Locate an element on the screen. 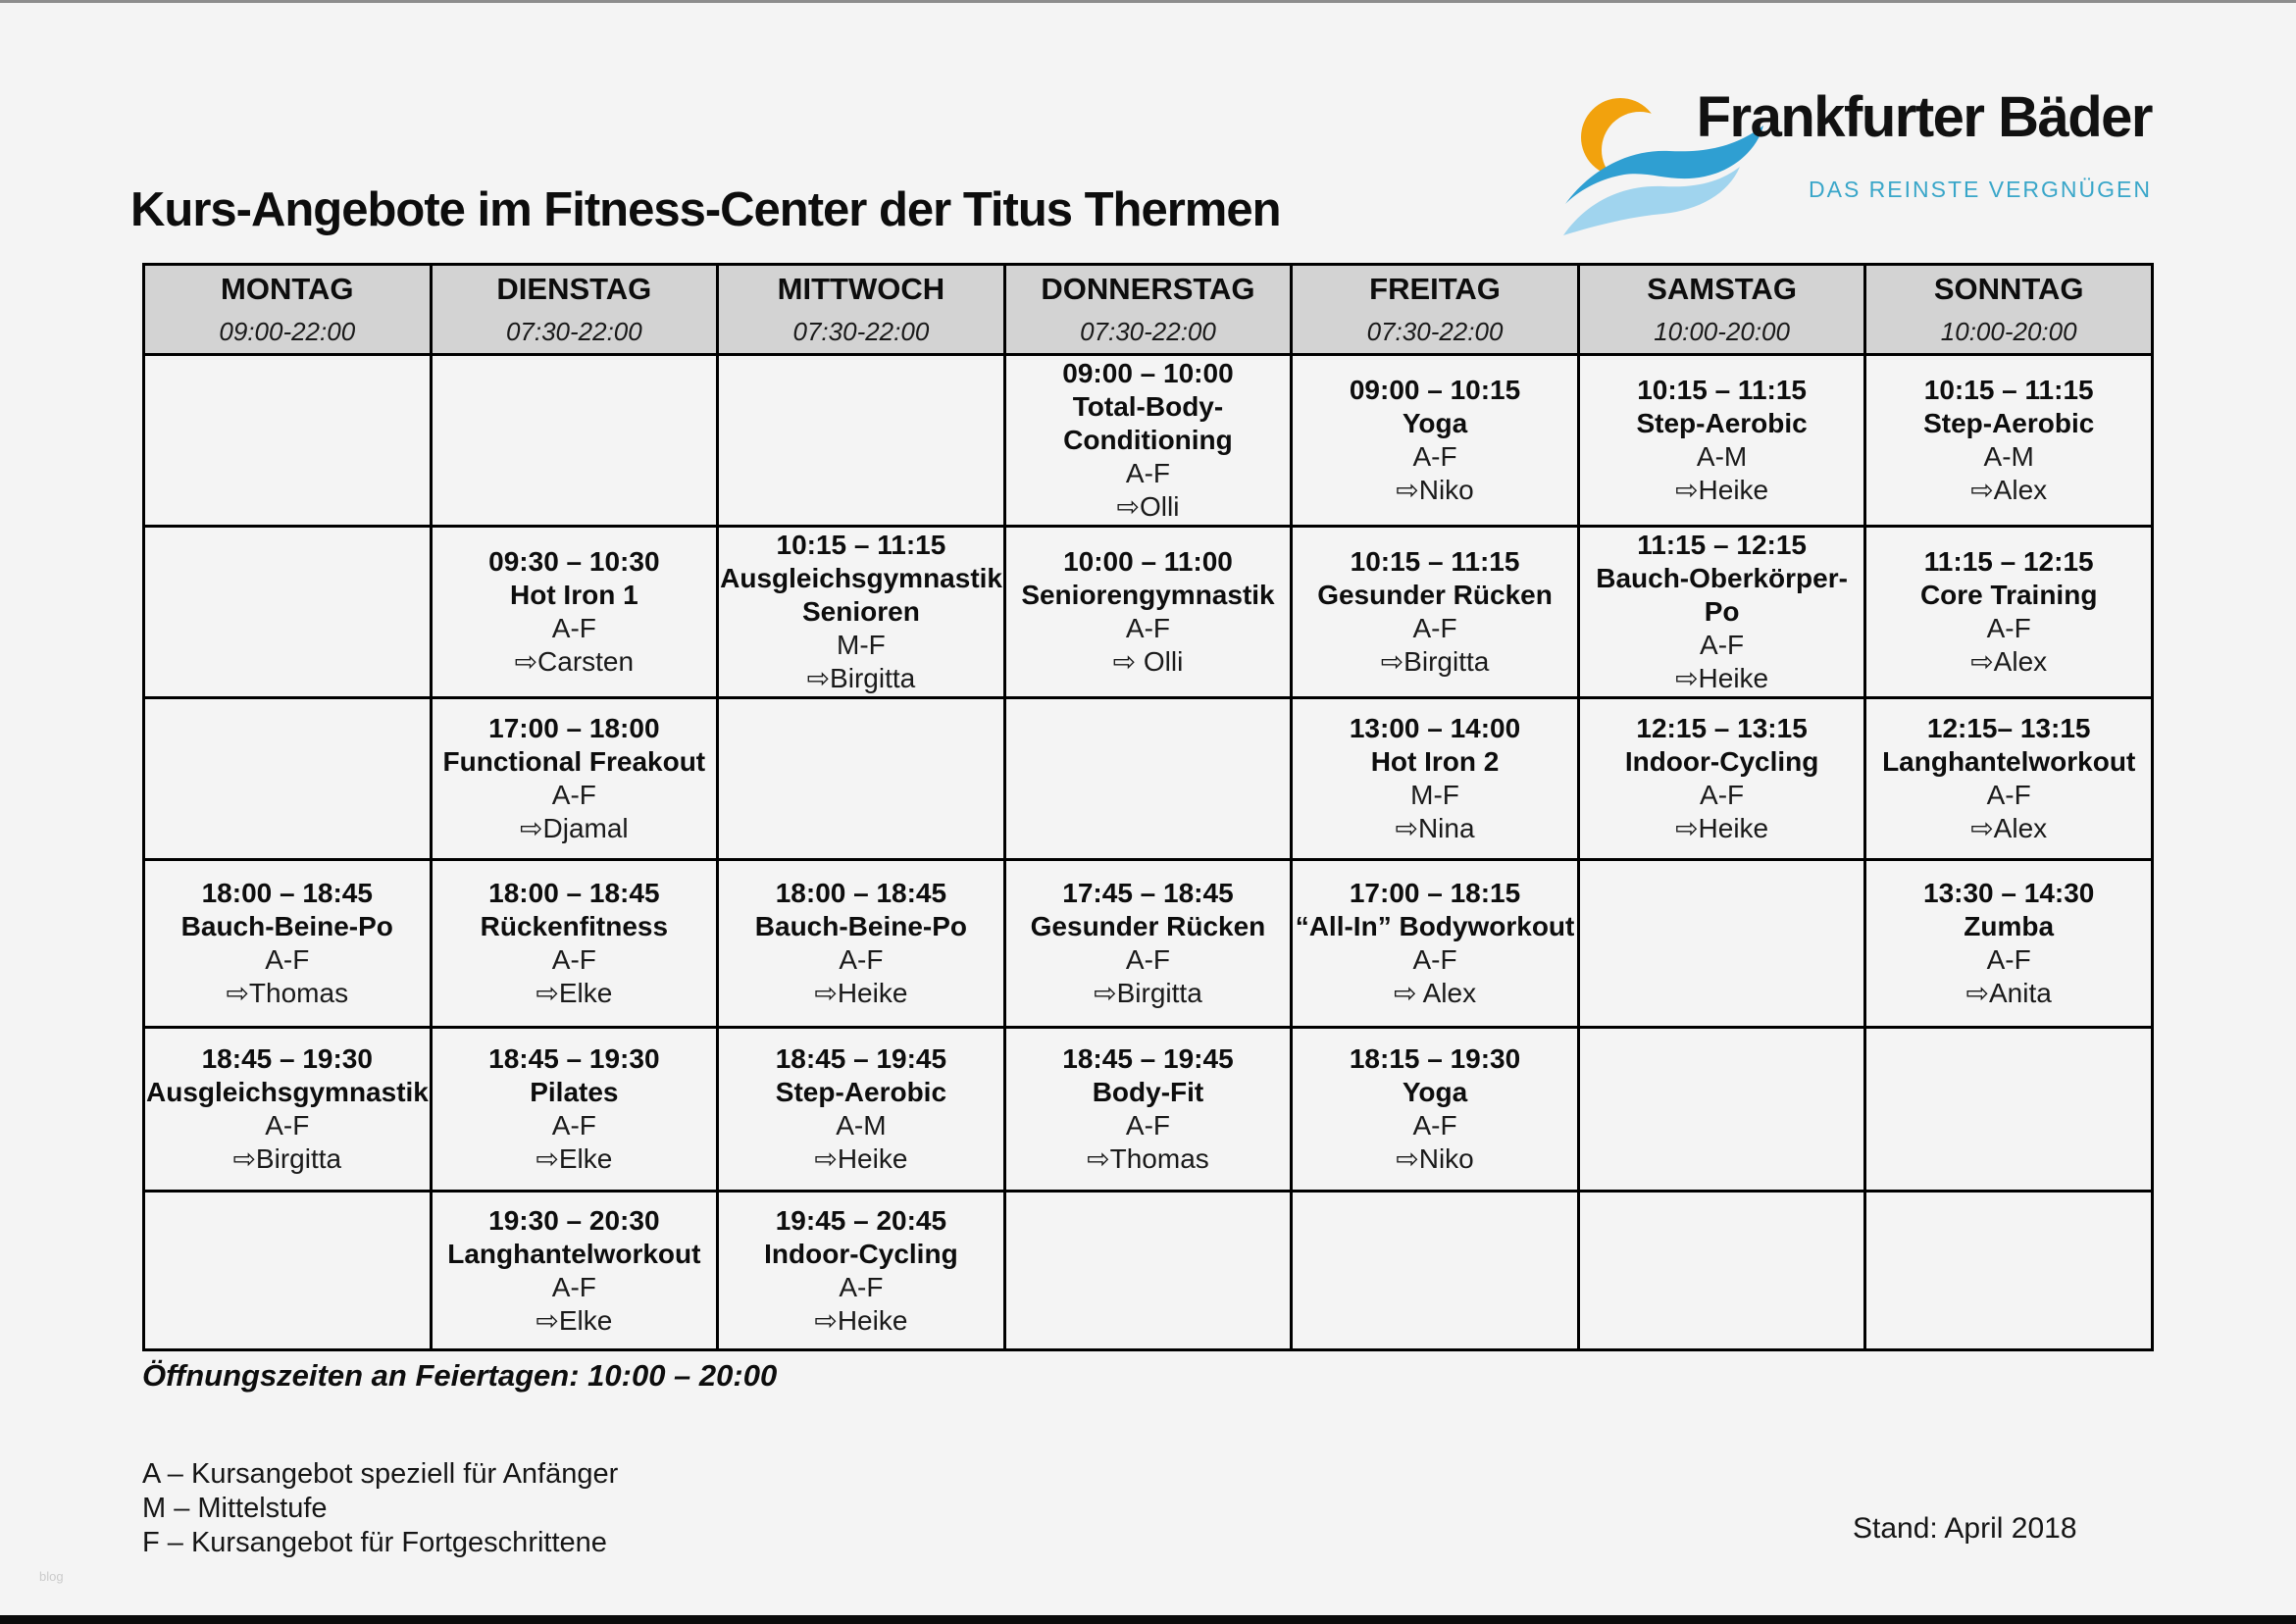  course-cell: 12:15– 13:15 Langhantelworkout A-F ⇨Alex is located at coordinates (2008, 778).